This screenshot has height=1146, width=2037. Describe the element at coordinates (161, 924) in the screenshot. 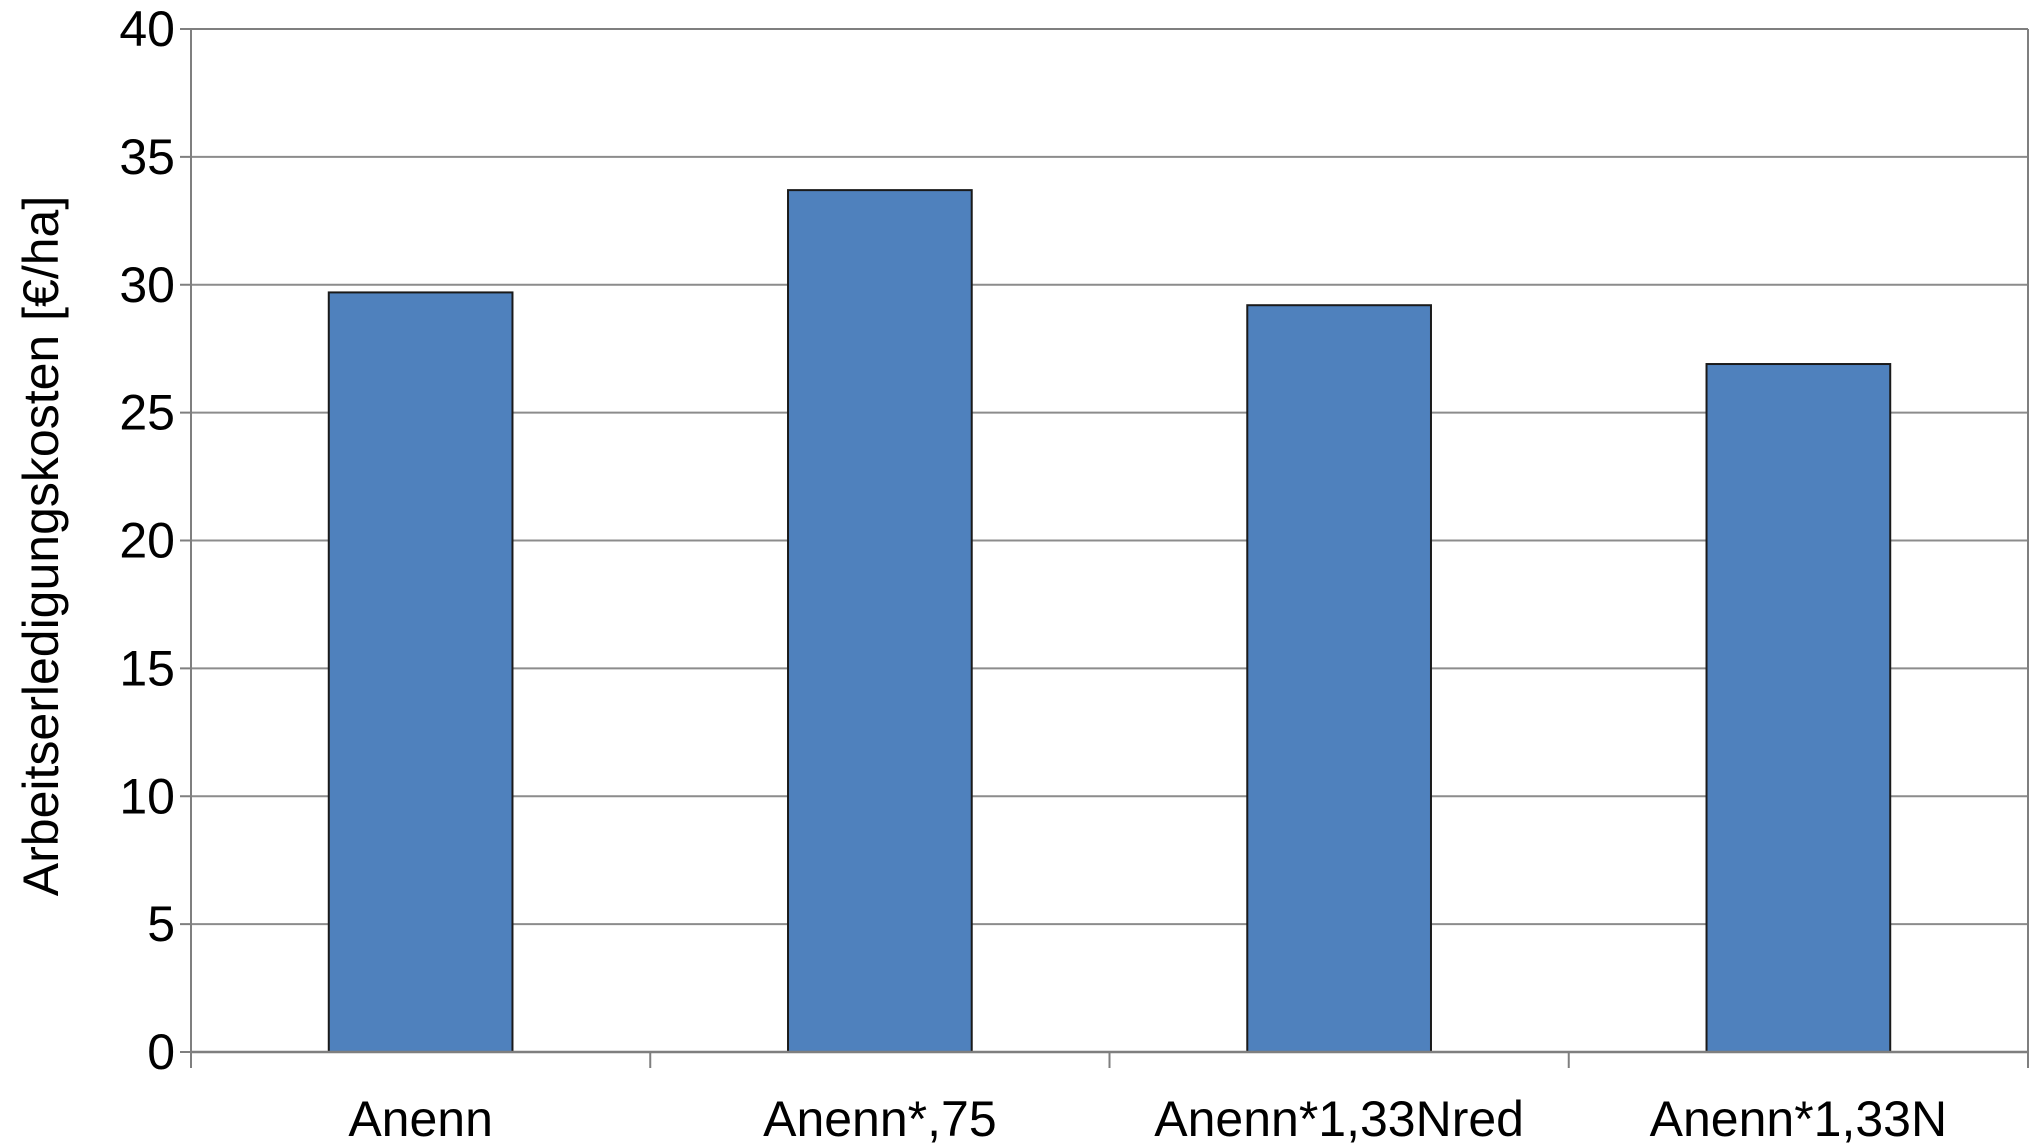

I see `y-tick-label-5: 5` at that location.